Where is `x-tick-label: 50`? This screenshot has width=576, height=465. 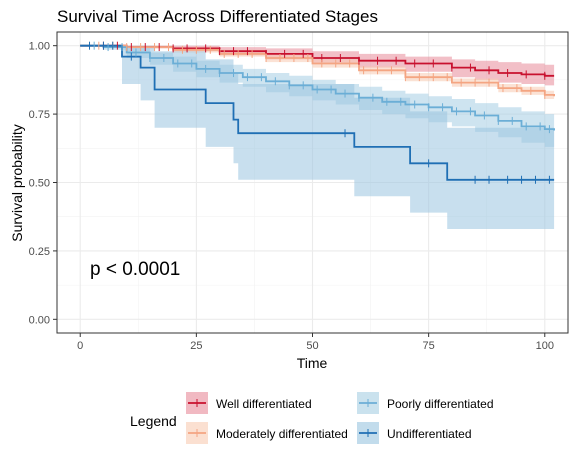 x-tick-label: 50 is located at coordinates (312, 346).